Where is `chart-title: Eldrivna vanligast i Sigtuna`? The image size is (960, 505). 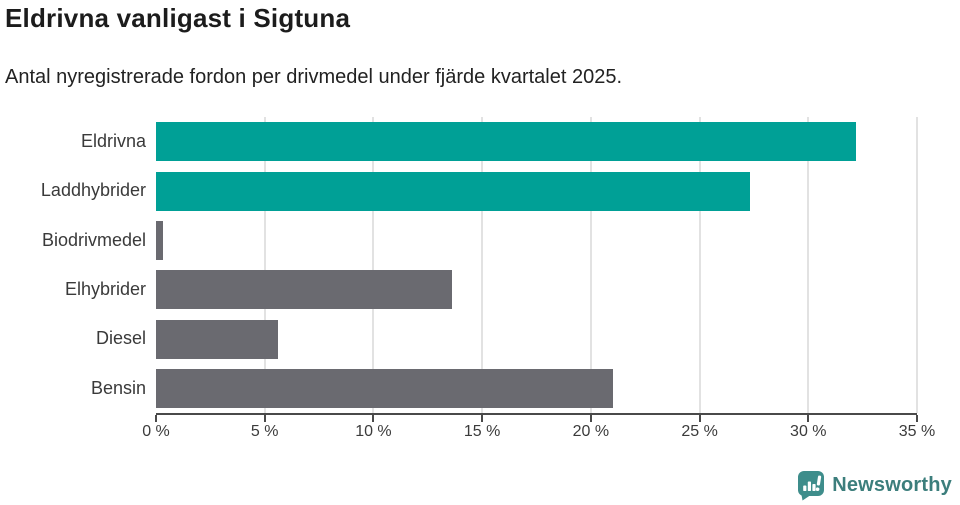 chart-title: Eldrivna vanligast i Sigtuna is located at coordinates (178, 18).